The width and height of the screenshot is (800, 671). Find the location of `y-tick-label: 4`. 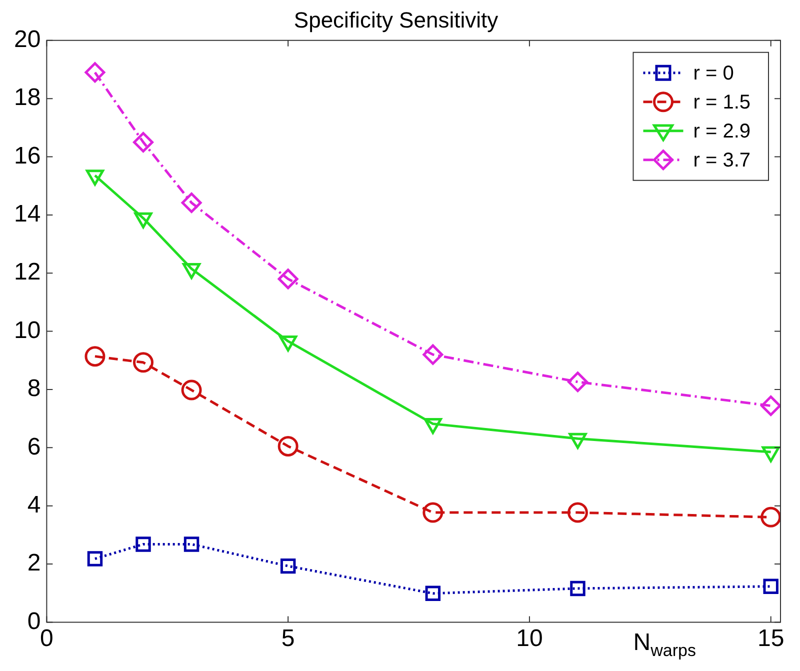

y-tick-label: 4 is located at coordinates (34, 504).